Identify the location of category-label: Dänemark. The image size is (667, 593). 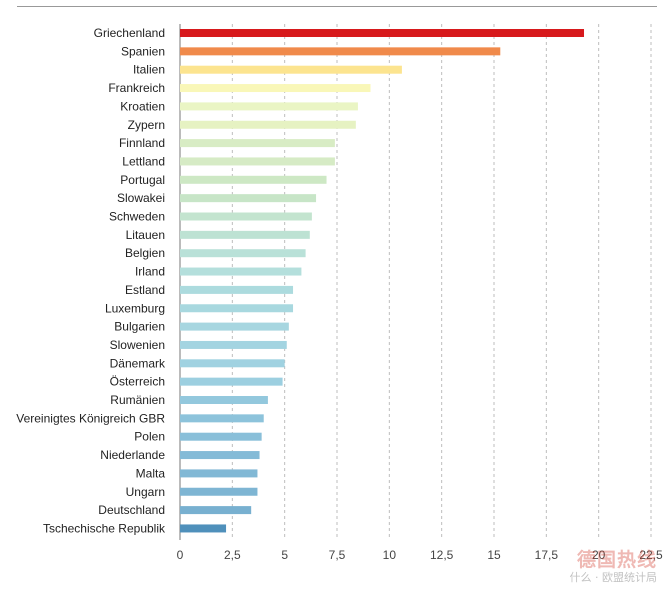
(138, 363).